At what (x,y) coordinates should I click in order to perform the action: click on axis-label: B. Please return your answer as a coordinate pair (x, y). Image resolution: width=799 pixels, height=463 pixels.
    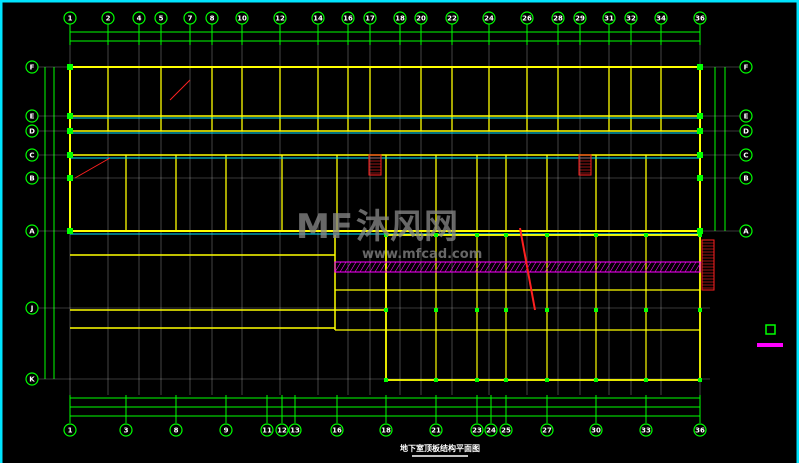
    Looking at the image, I should click on (31, 179).